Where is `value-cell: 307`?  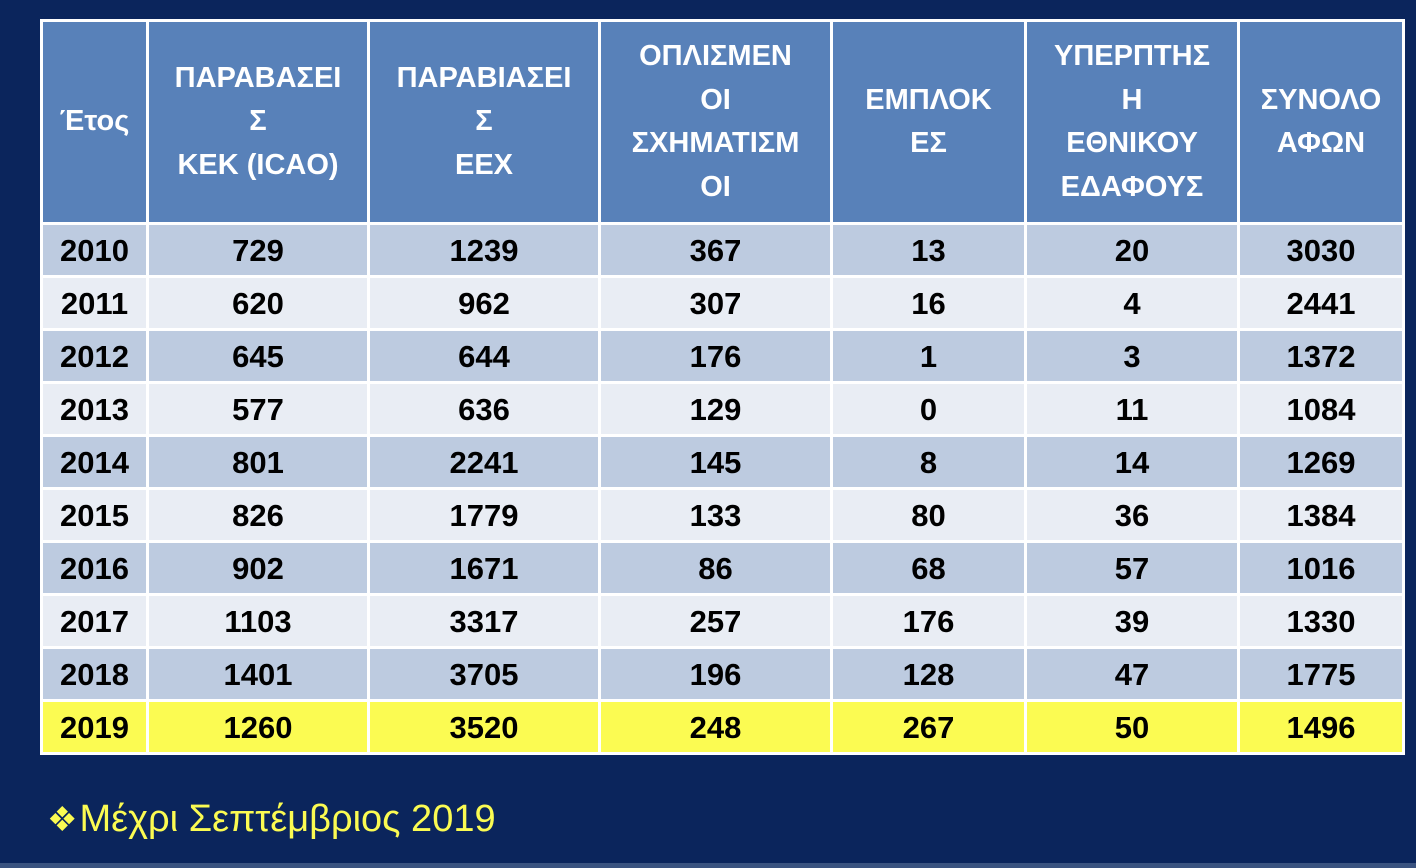 value-cell: 307 is located at coordinates (715, 303).